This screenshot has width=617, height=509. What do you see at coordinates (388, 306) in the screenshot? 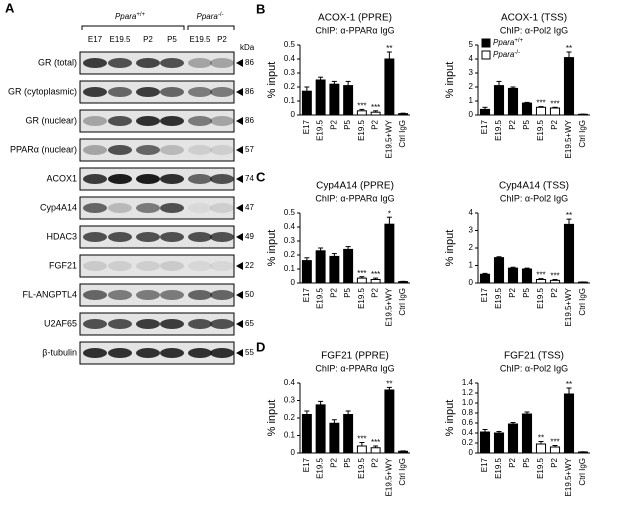
I see `x-tick-label: E19.5+WY` at bounding box center [388, 306].